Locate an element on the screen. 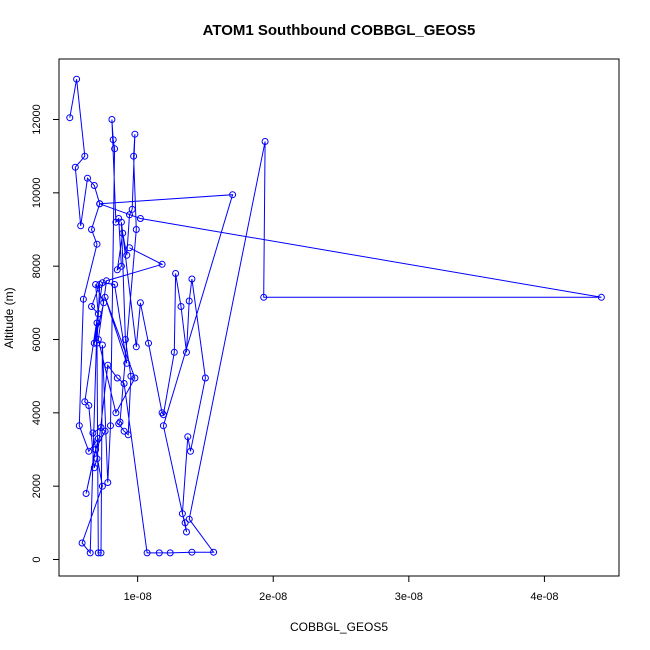  y-tick-label: 8000 is located at coordinates (37, 266).